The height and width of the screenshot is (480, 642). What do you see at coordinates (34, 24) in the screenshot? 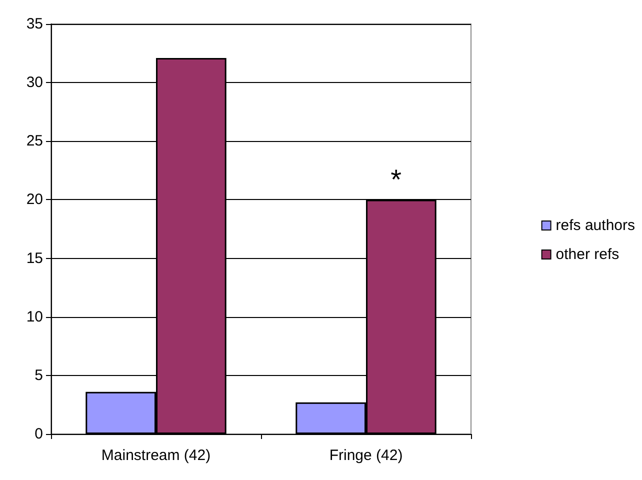
I see `y-tick-label: 35` at bounding box center [34, 24].